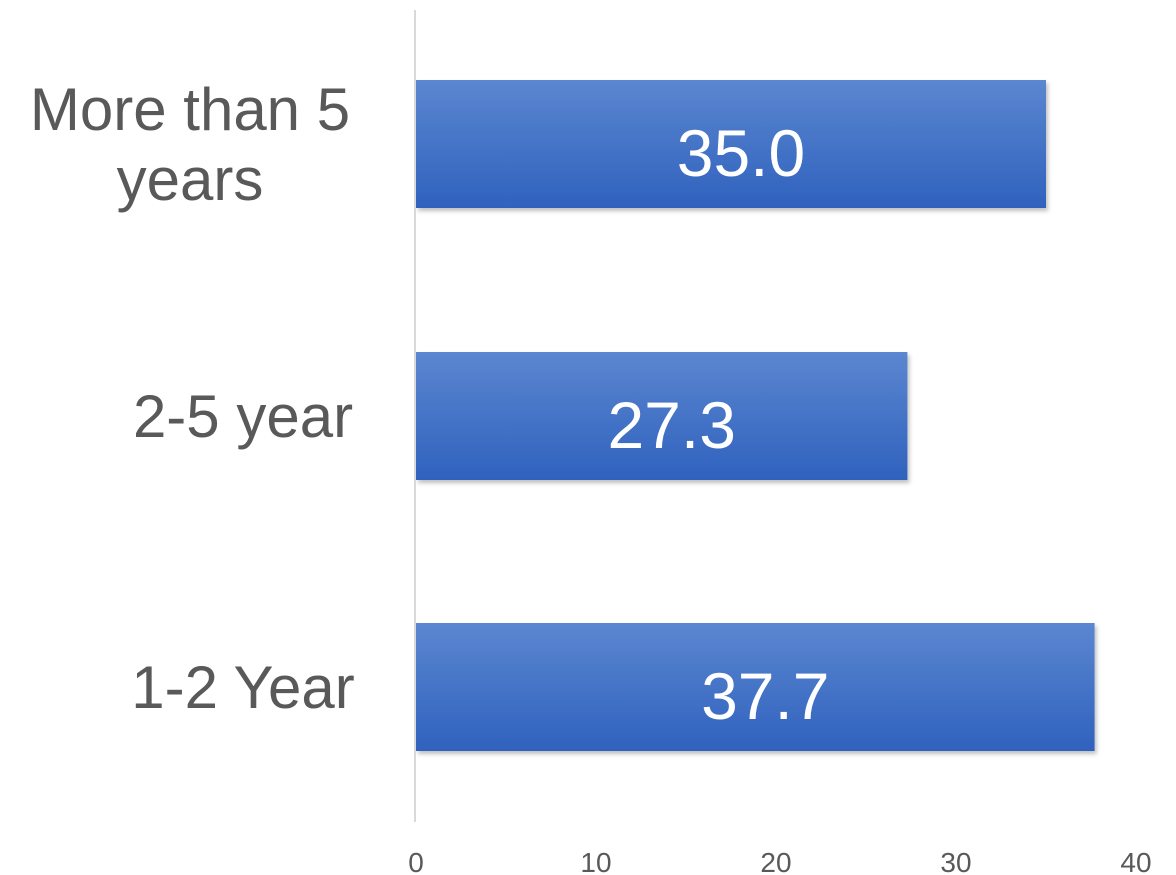  What do you see at coordinates (190, 109) in the screenshot?
I see `category-label-line: More than 5` at bounding box center [190, 109].